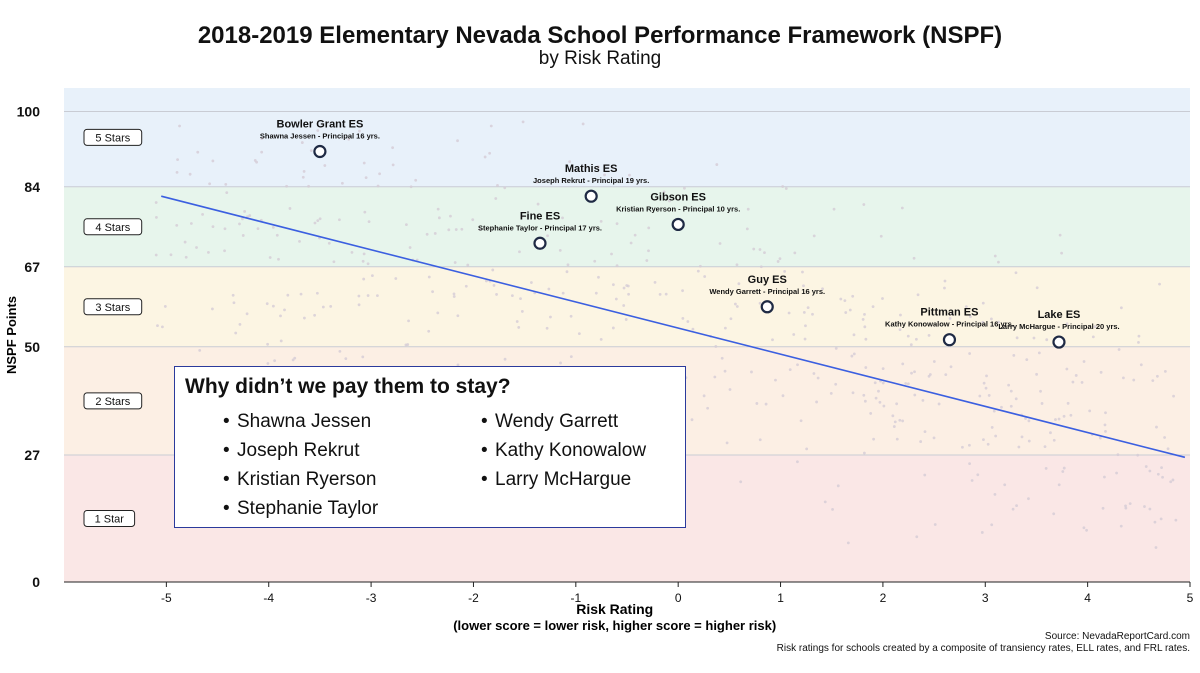 The width and height of the screenshot is (1200, 673). Describe the element at coordinates (678, 197) in the screenshot. I see `school-name-label: Gibson ES` at that location.